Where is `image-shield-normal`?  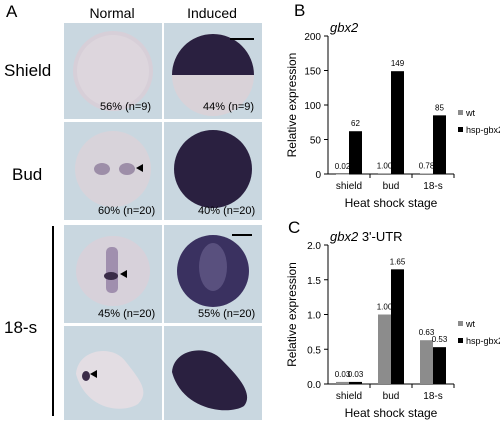 image-shield-normal is located at coordinates (113, 71).